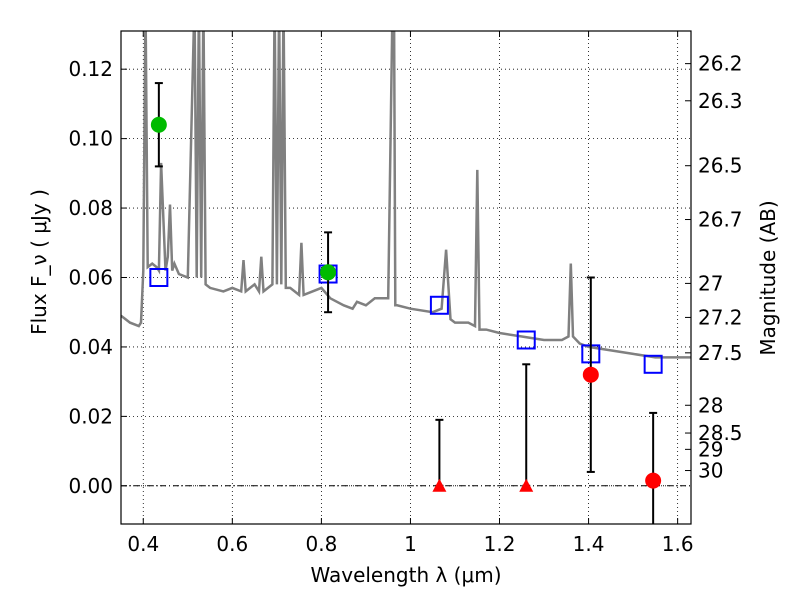 The width and height of the screenshot is (800, 600). I want to click on y-tick-label: 0.02, so click(90, 416).